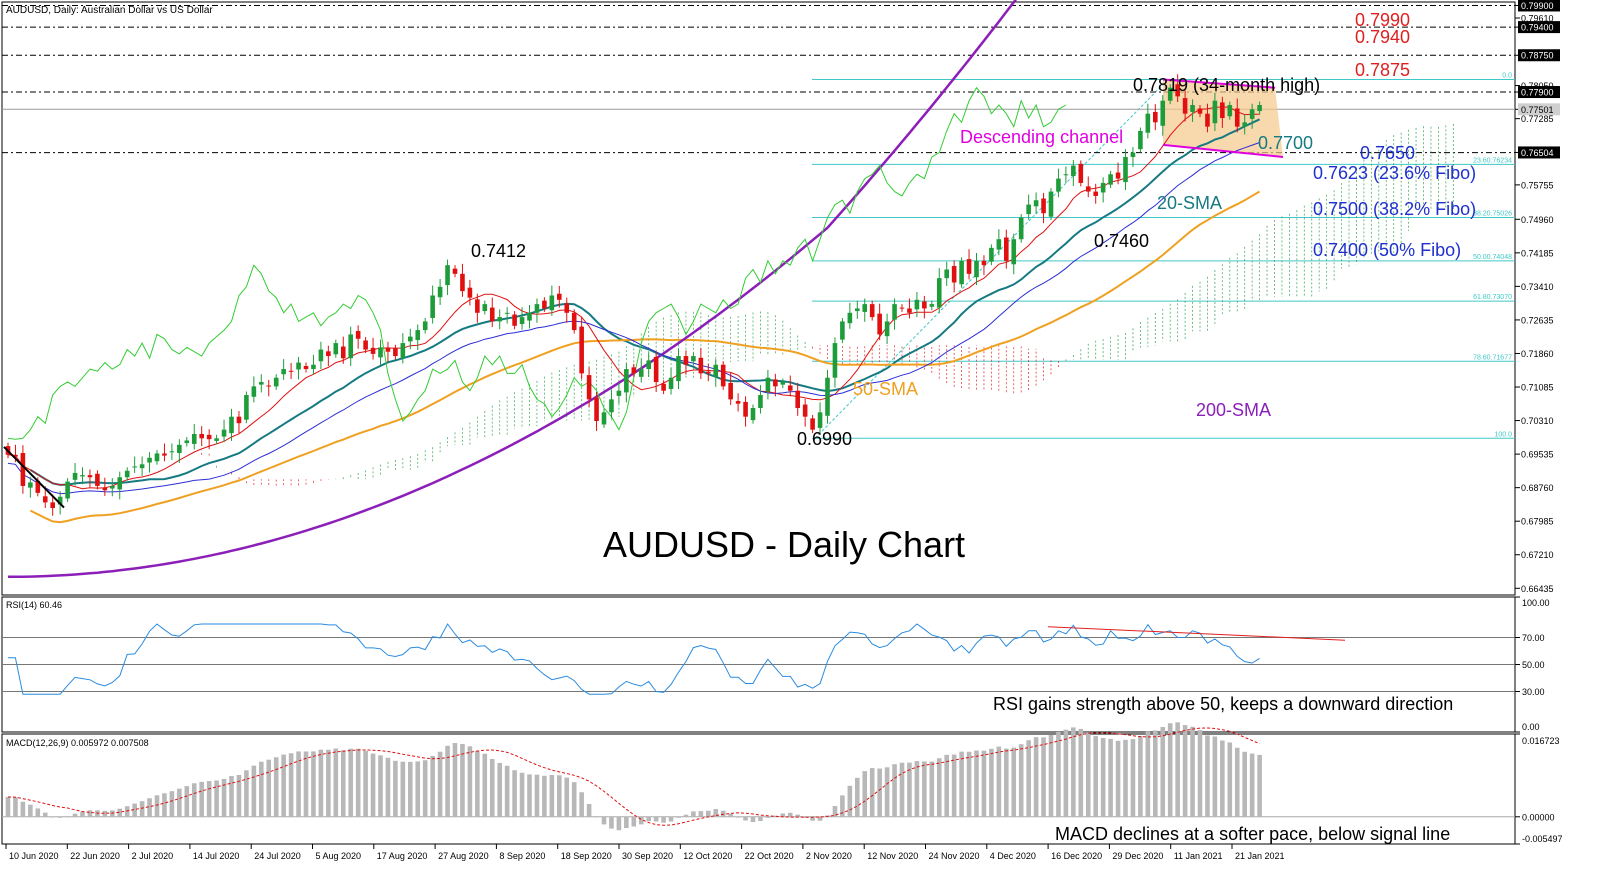 This screenshot has width=1607, height=893. Describe the element at coordinates (1285, 143) in the screenshot. I see `level-7700: 0.7700` at that location.